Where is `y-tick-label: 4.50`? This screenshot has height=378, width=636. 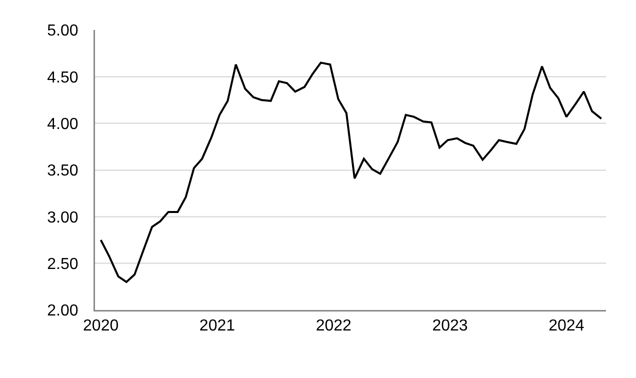 y-tick-label: 4.50 is located at coordinates (62, 77).